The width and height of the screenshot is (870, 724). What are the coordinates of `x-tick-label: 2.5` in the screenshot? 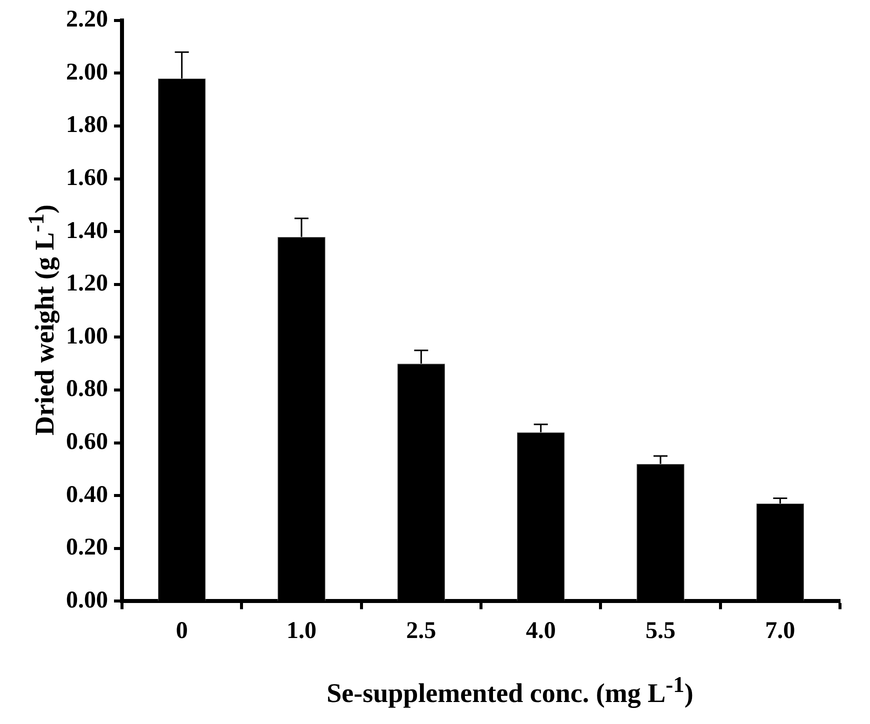 It's located at (421, 631).